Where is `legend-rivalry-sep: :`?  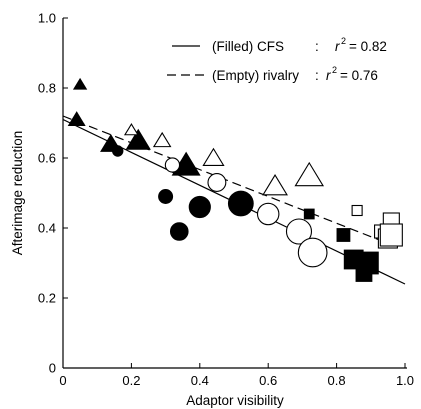
legend-rivalry-sep: : is located at coordinates (317, 75).